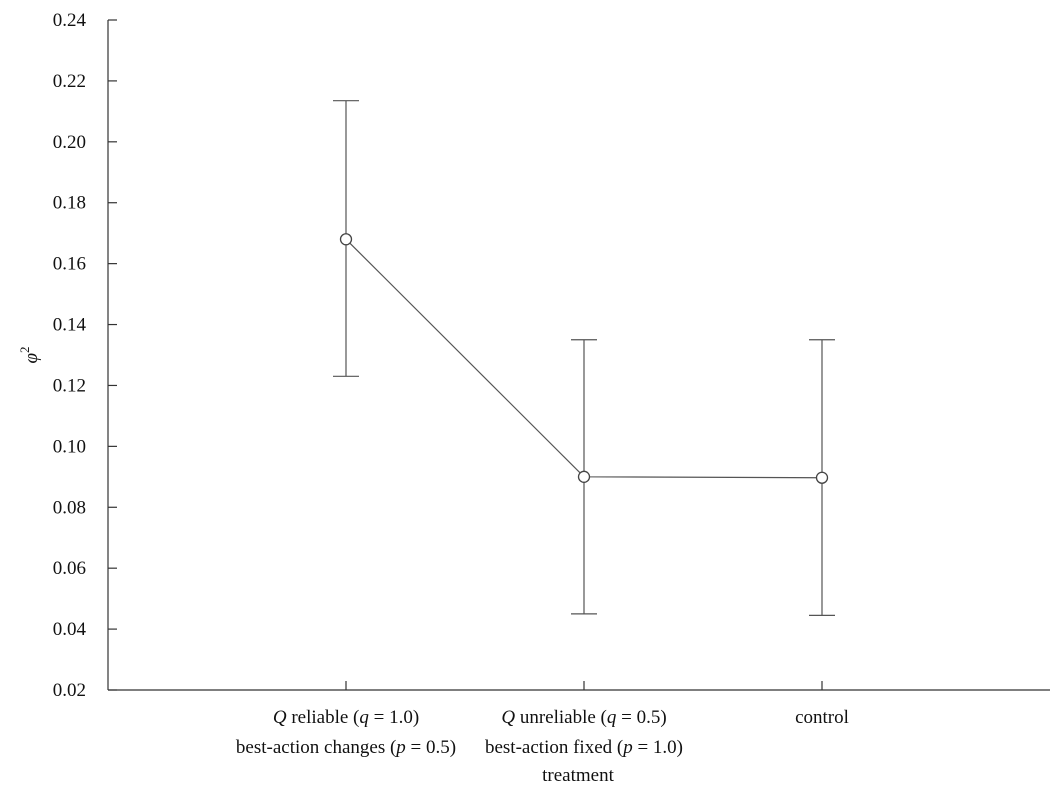 This screenshot has width=1058, height=790. What do you see at coordinates (24, 349) in the screenshot?
I see `y-axis-label-superscript: 2` at bounding box center [24, 349].